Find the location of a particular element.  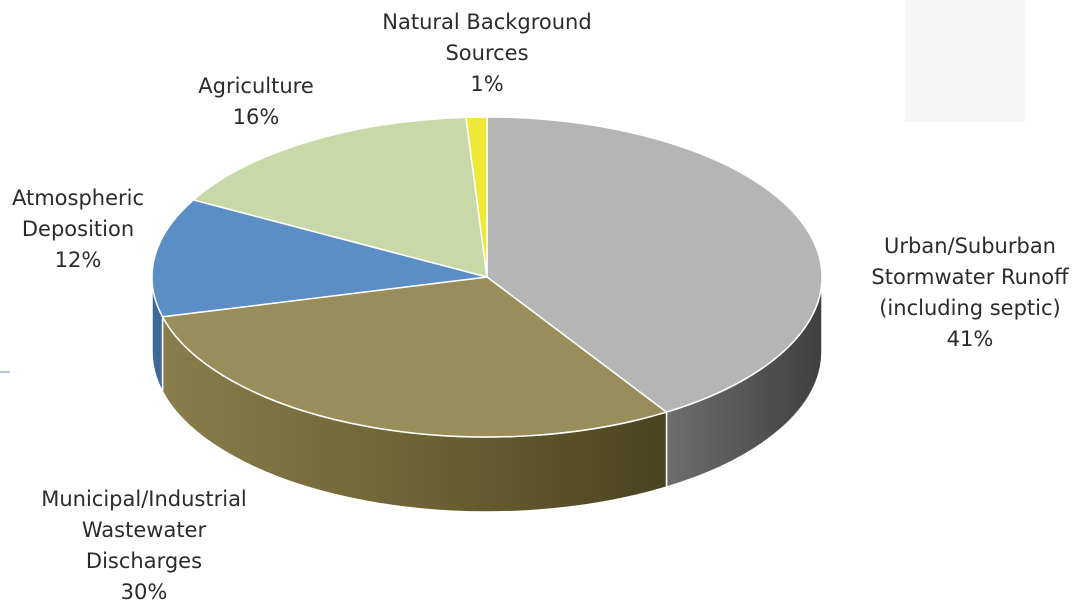

pie-slice-agriculture is located at coordinates (339, 197).